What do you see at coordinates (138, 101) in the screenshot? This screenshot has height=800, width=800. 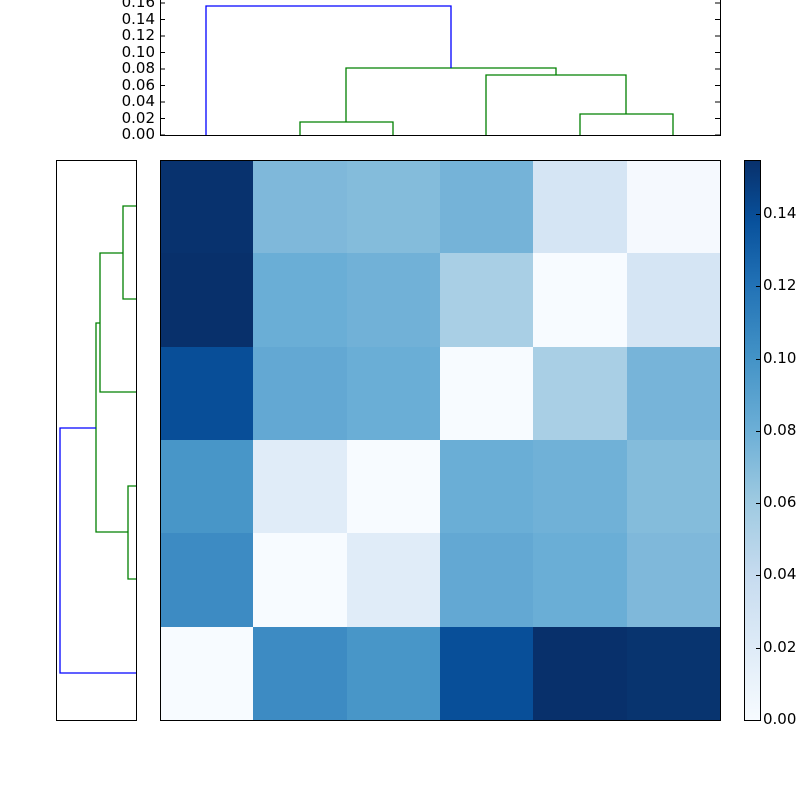 I see `top-y-tick-label: 0.04` at bounding box center [138, 101].